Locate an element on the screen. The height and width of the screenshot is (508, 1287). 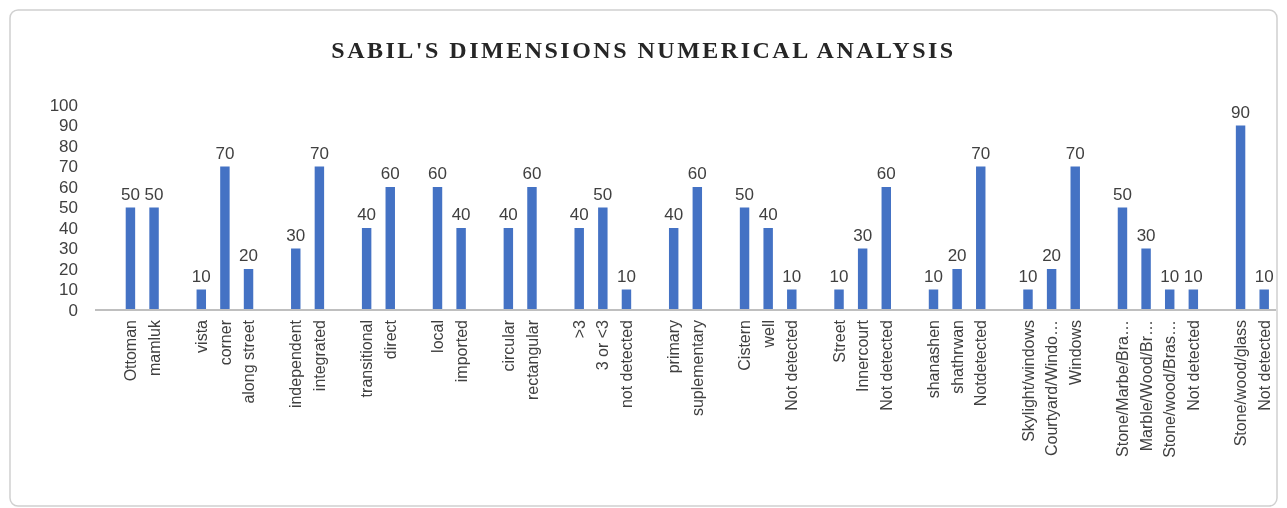
x-tick-label: imported is located at coordinates (461, 351).